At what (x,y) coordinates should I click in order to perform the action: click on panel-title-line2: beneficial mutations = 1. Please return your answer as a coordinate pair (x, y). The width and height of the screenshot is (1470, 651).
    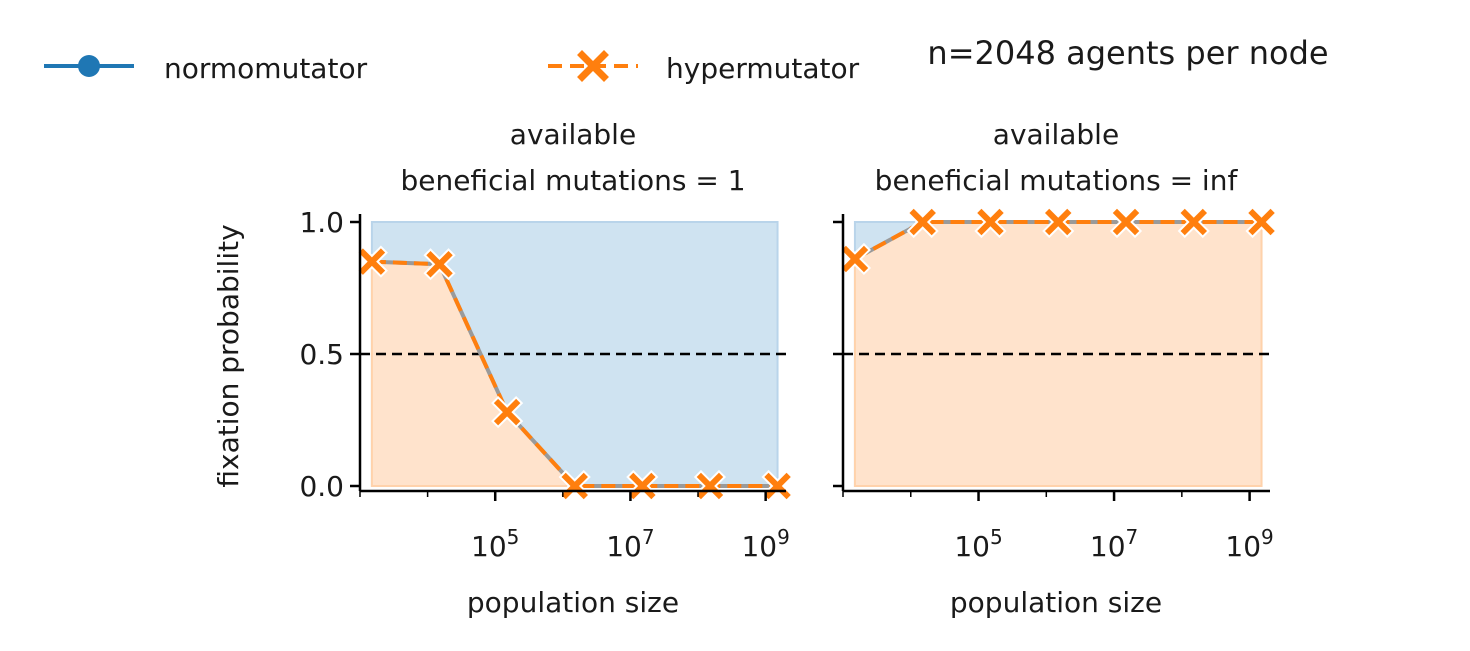
    Looking at the image, I should click on (572, 180).